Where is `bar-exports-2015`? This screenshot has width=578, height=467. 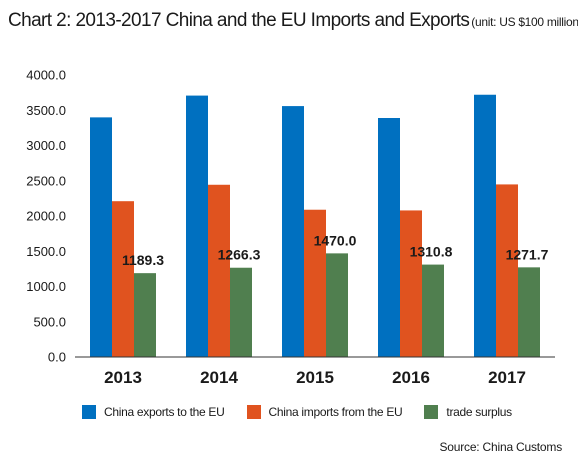 bar-exports-2015 is located at coordinates (293, 231).